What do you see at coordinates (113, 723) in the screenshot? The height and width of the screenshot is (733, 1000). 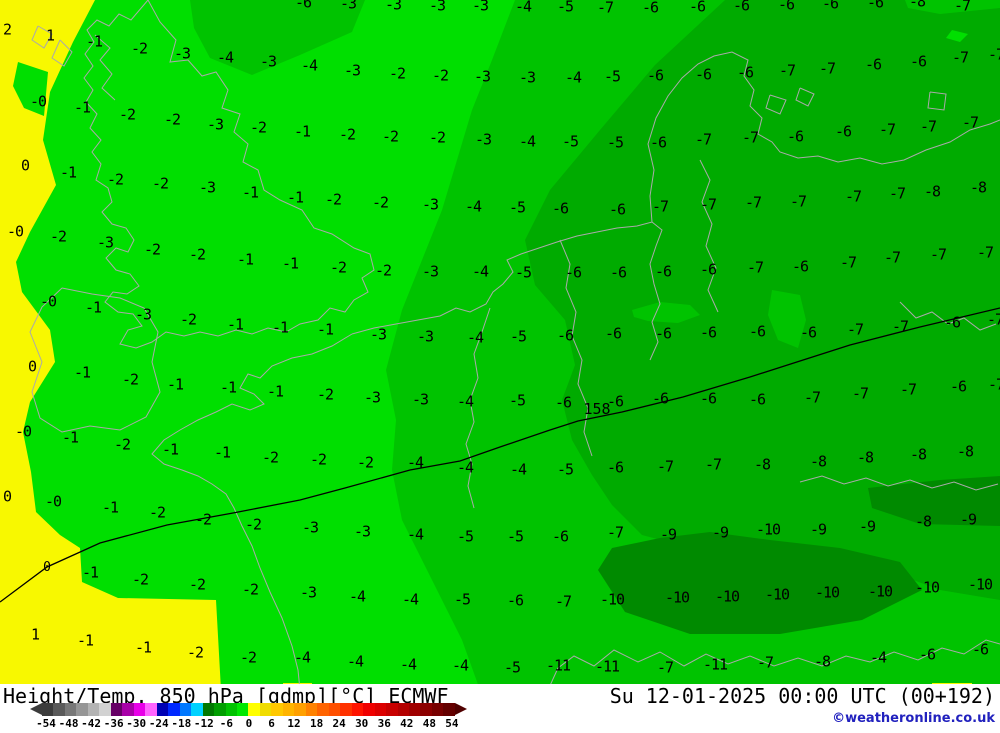 I see `legend-tick-label: -36` at bounding box center [113, 723].